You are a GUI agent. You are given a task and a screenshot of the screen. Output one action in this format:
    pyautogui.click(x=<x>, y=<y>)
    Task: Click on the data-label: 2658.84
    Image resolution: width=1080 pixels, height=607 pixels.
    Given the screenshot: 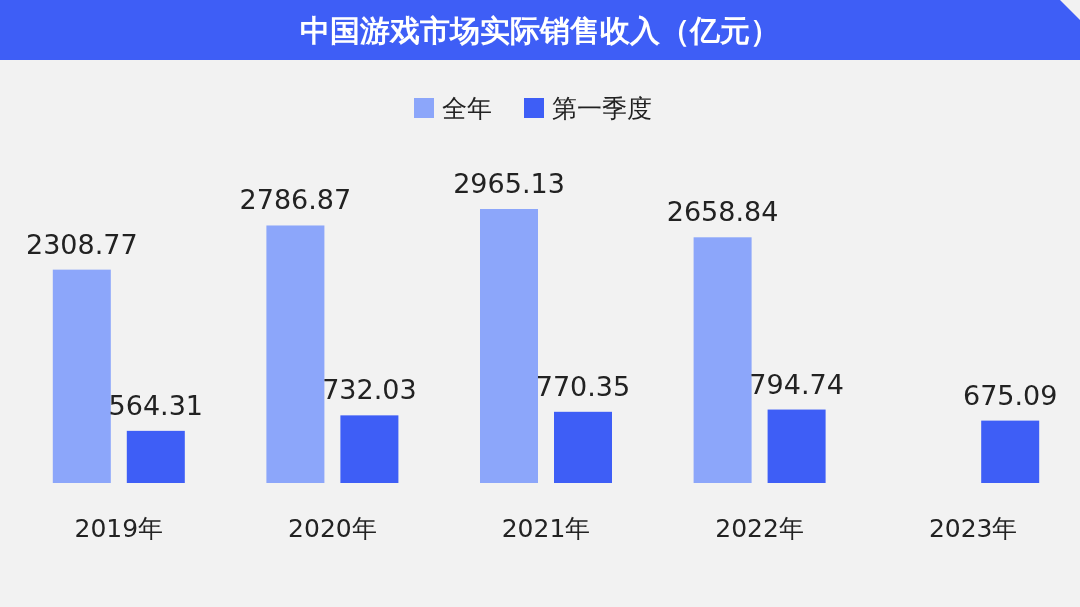 What is the action you would take?
    pyautogui.click(x=722, y=212)
    